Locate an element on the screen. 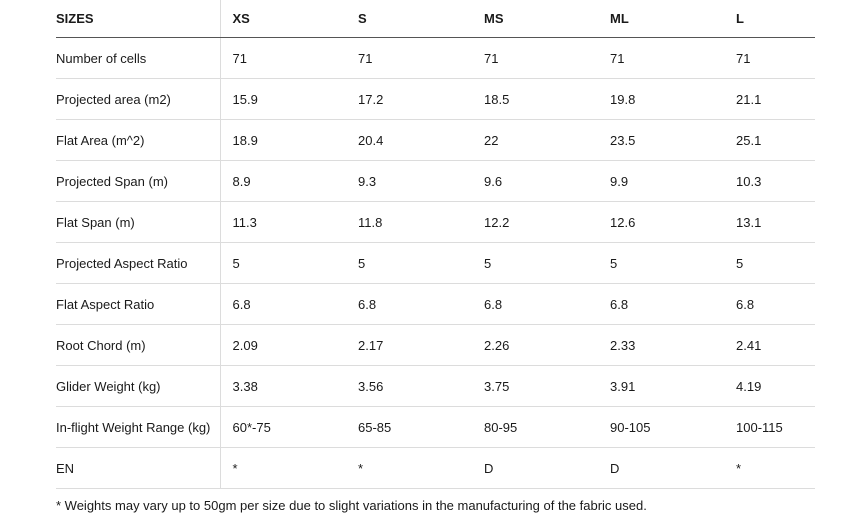 Image resolution: width=850 pixels, height=525 pixels. value-cell: 80-95 is located at coordinates (535, 427).